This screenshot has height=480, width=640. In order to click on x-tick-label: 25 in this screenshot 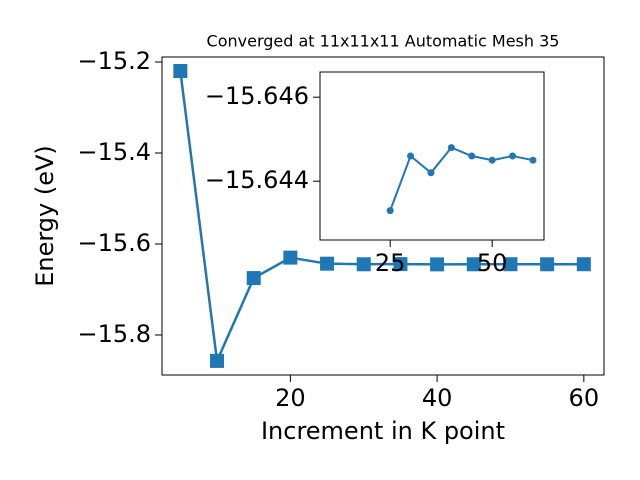, I will do `click(390, 263)`.